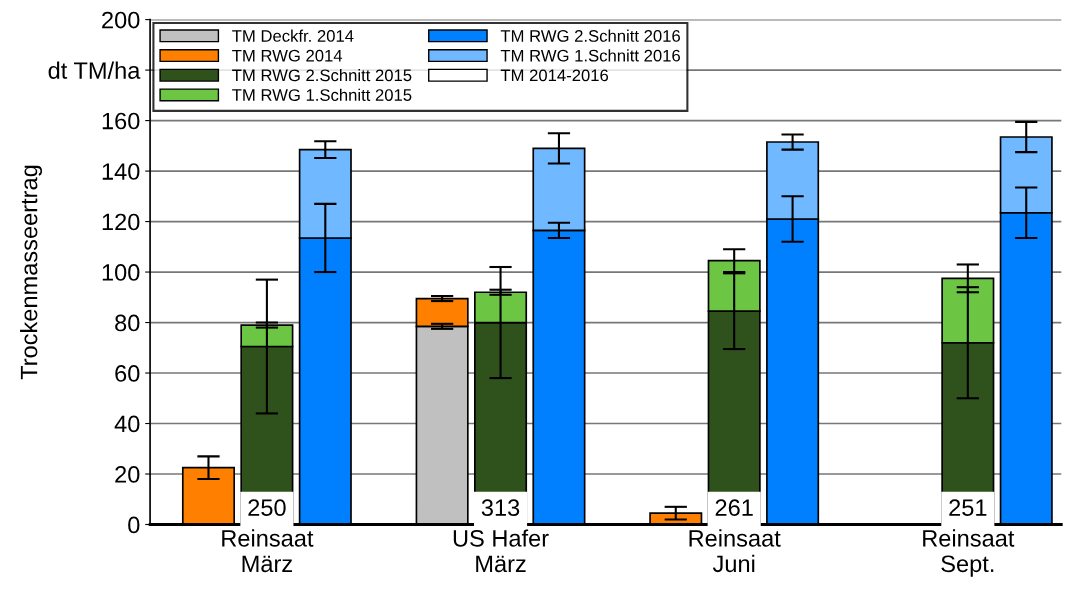  I want to click on y-tick-label: 20, so click(127, 474).